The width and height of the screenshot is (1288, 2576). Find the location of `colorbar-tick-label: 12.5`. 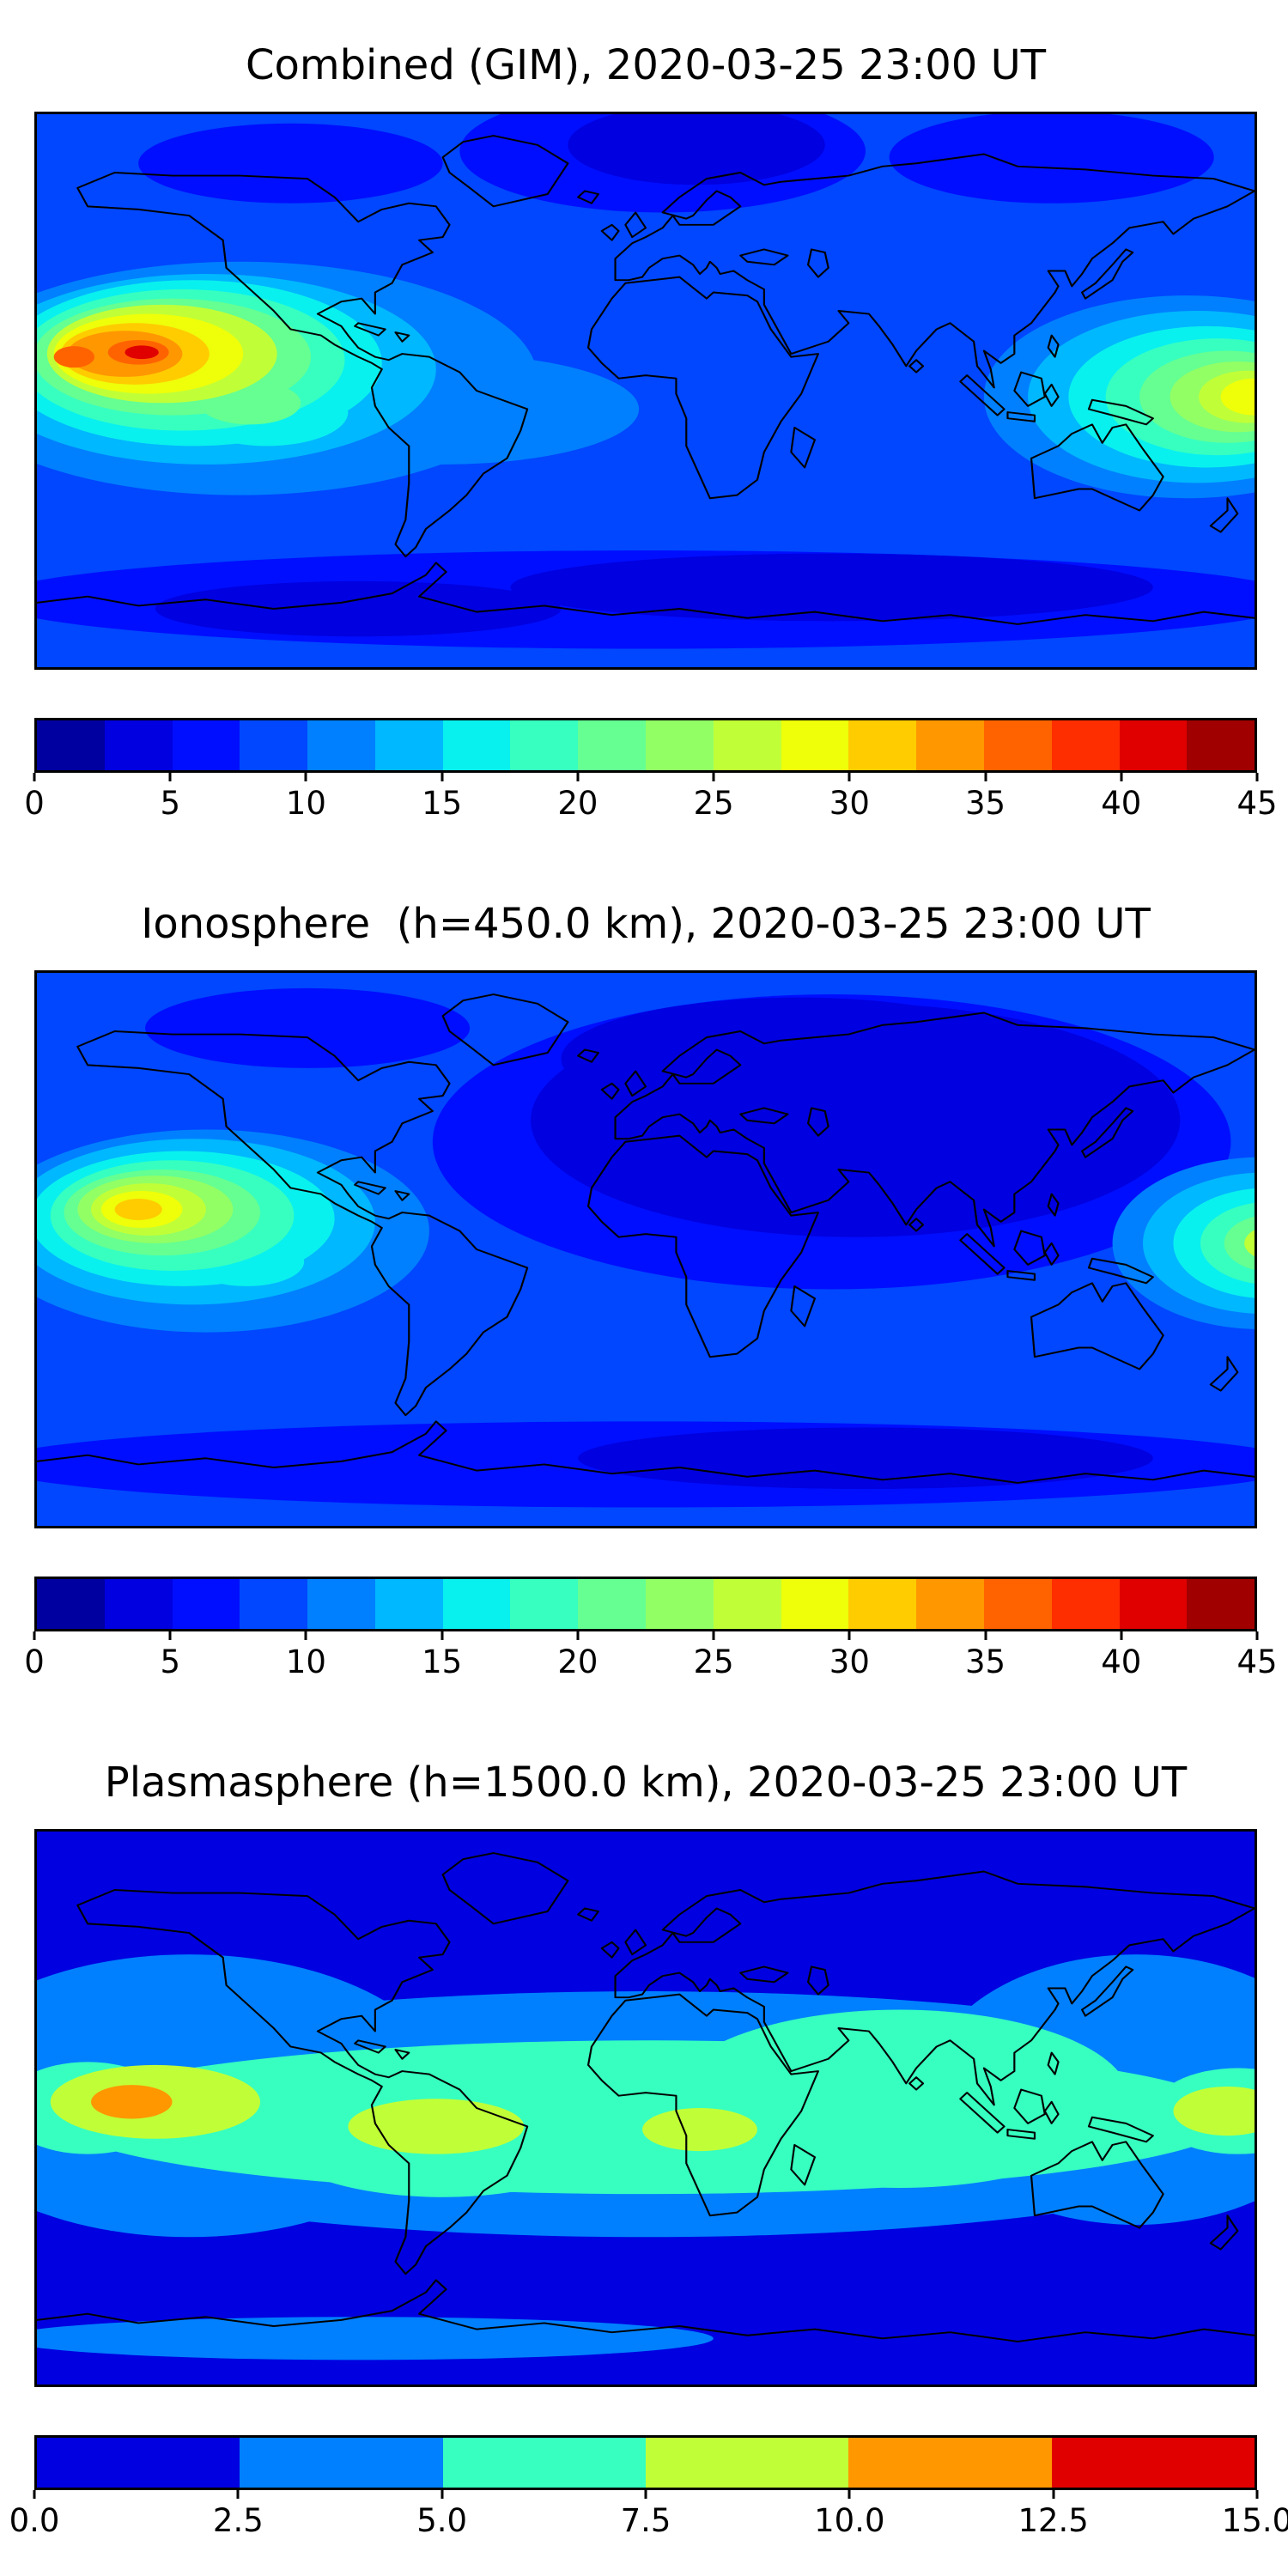

colorbar-tick-label: 12.5 is located at coordinates (1053, 2521).